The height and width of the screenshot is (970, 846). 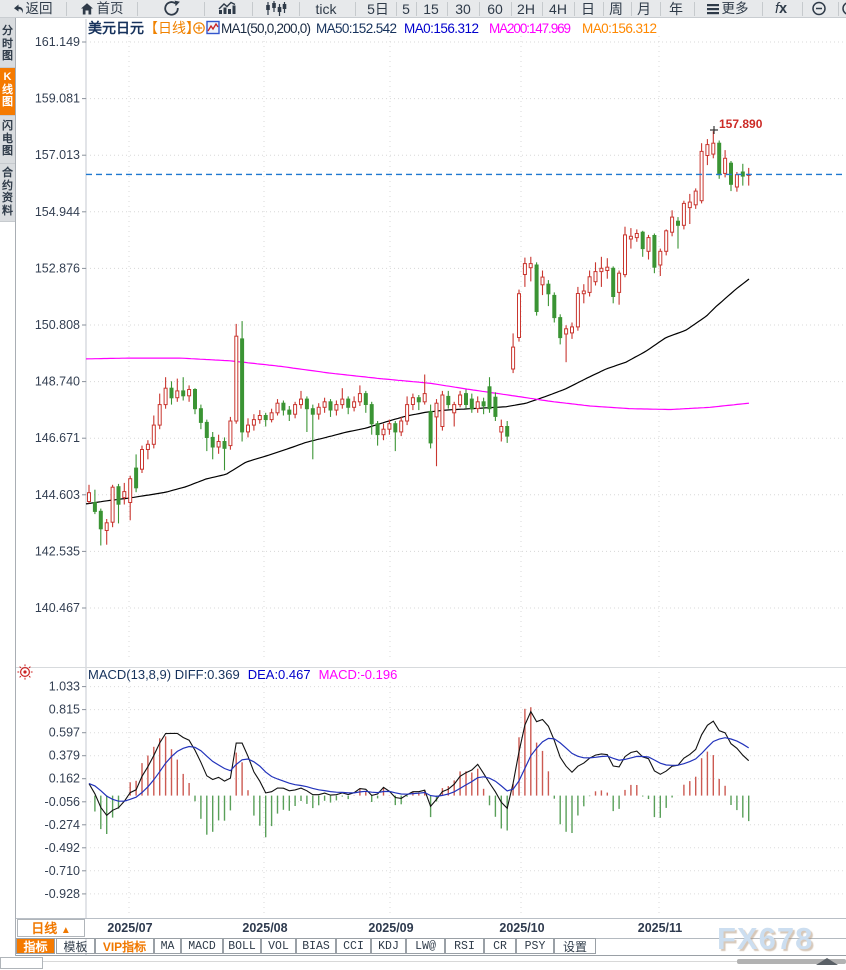 What do you see at coordinates (530, 28) in the screenshot?
I see `svg-text: MA200:147.969` at bounding box center [530, 28].